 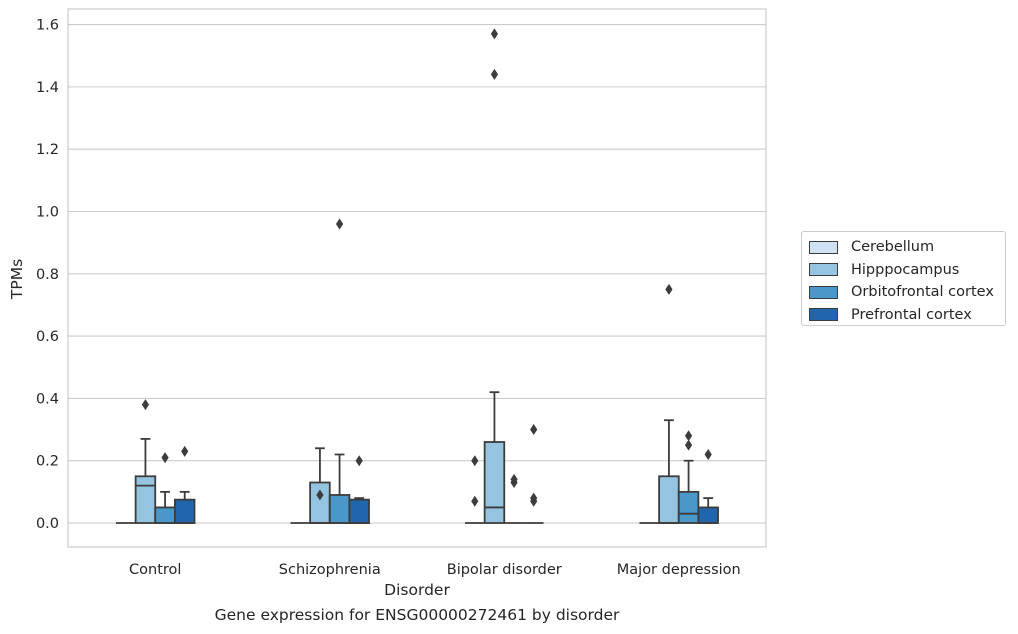 I want to click on x-tick-label: Major depression, so click(x=679, y=570).